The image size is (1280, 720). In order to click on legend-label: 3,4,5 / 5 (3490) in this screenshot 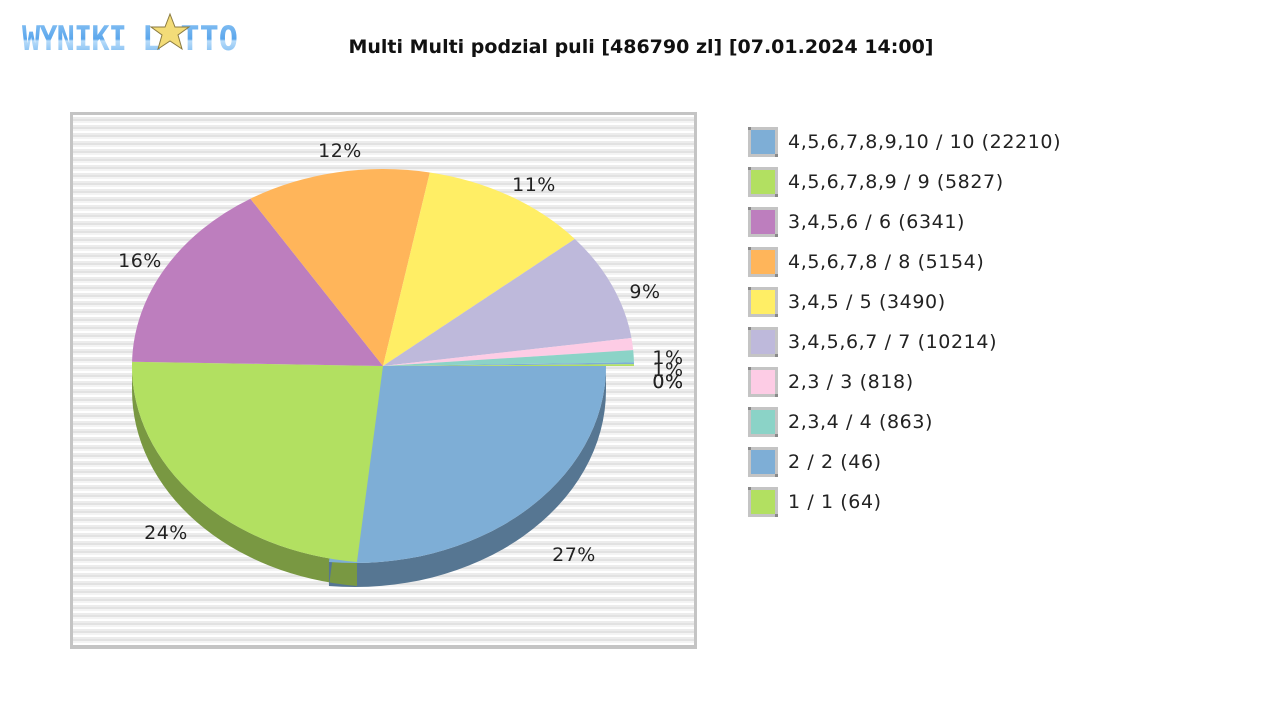, I will do `click(867, 302)`.